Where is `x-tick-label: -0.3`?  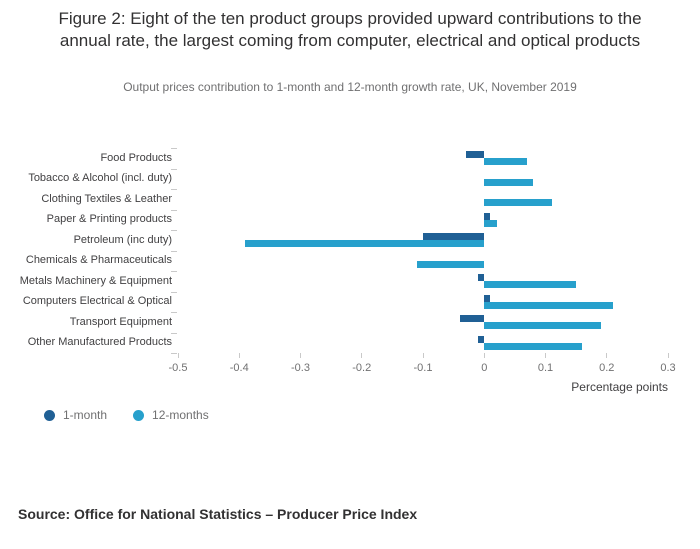
x-tick-label: -0.3 is located at coordinates (300, 368).